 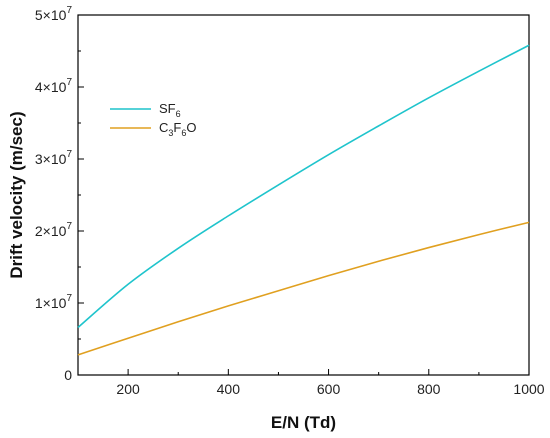 What do you see at coordinates (528, 389) in the screenshot?
I see `x-tick-label: 1000` at bounding box center [528, 389].